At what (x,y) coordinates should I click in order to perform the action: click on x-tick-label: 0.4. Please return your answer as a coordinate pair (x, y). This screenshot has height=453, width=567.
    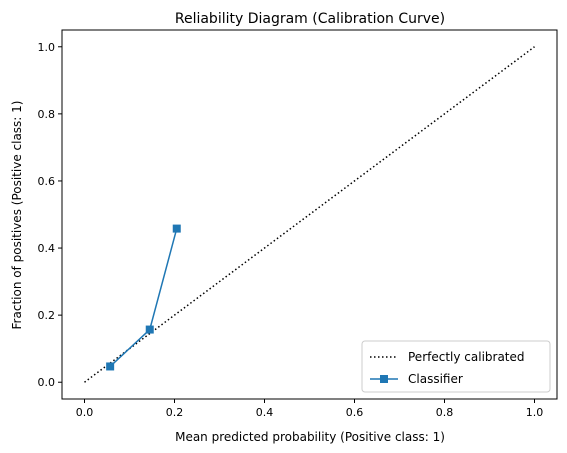
    Looking at the image, I should click on (265, 412).